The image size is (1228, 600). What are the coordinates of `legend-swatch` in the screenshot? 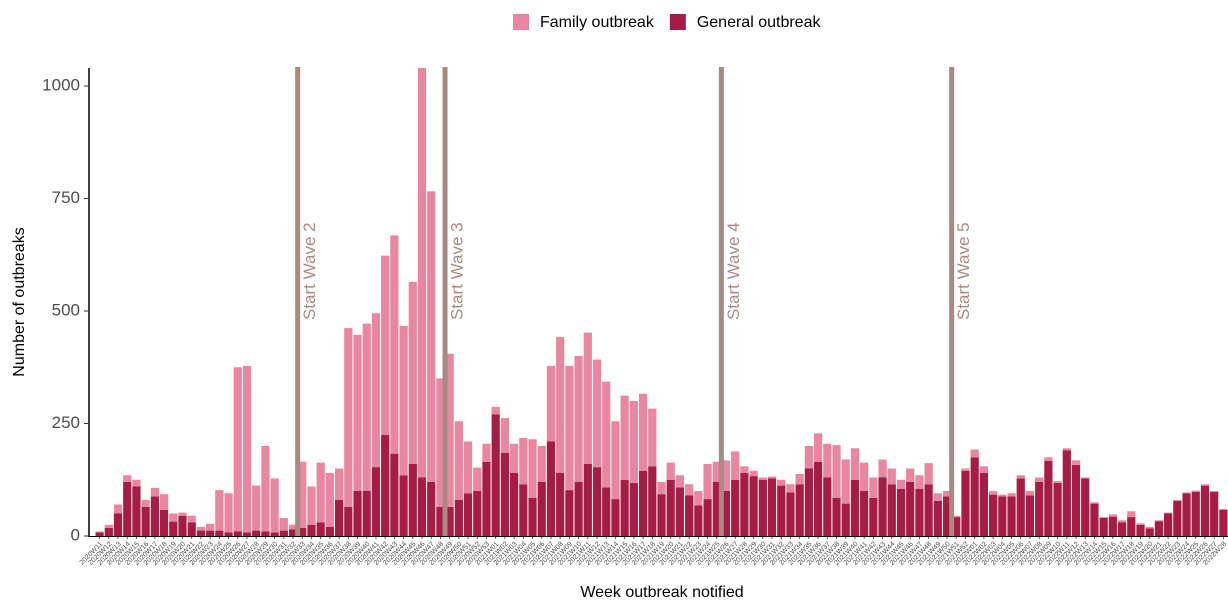 It's located at (521, 22).